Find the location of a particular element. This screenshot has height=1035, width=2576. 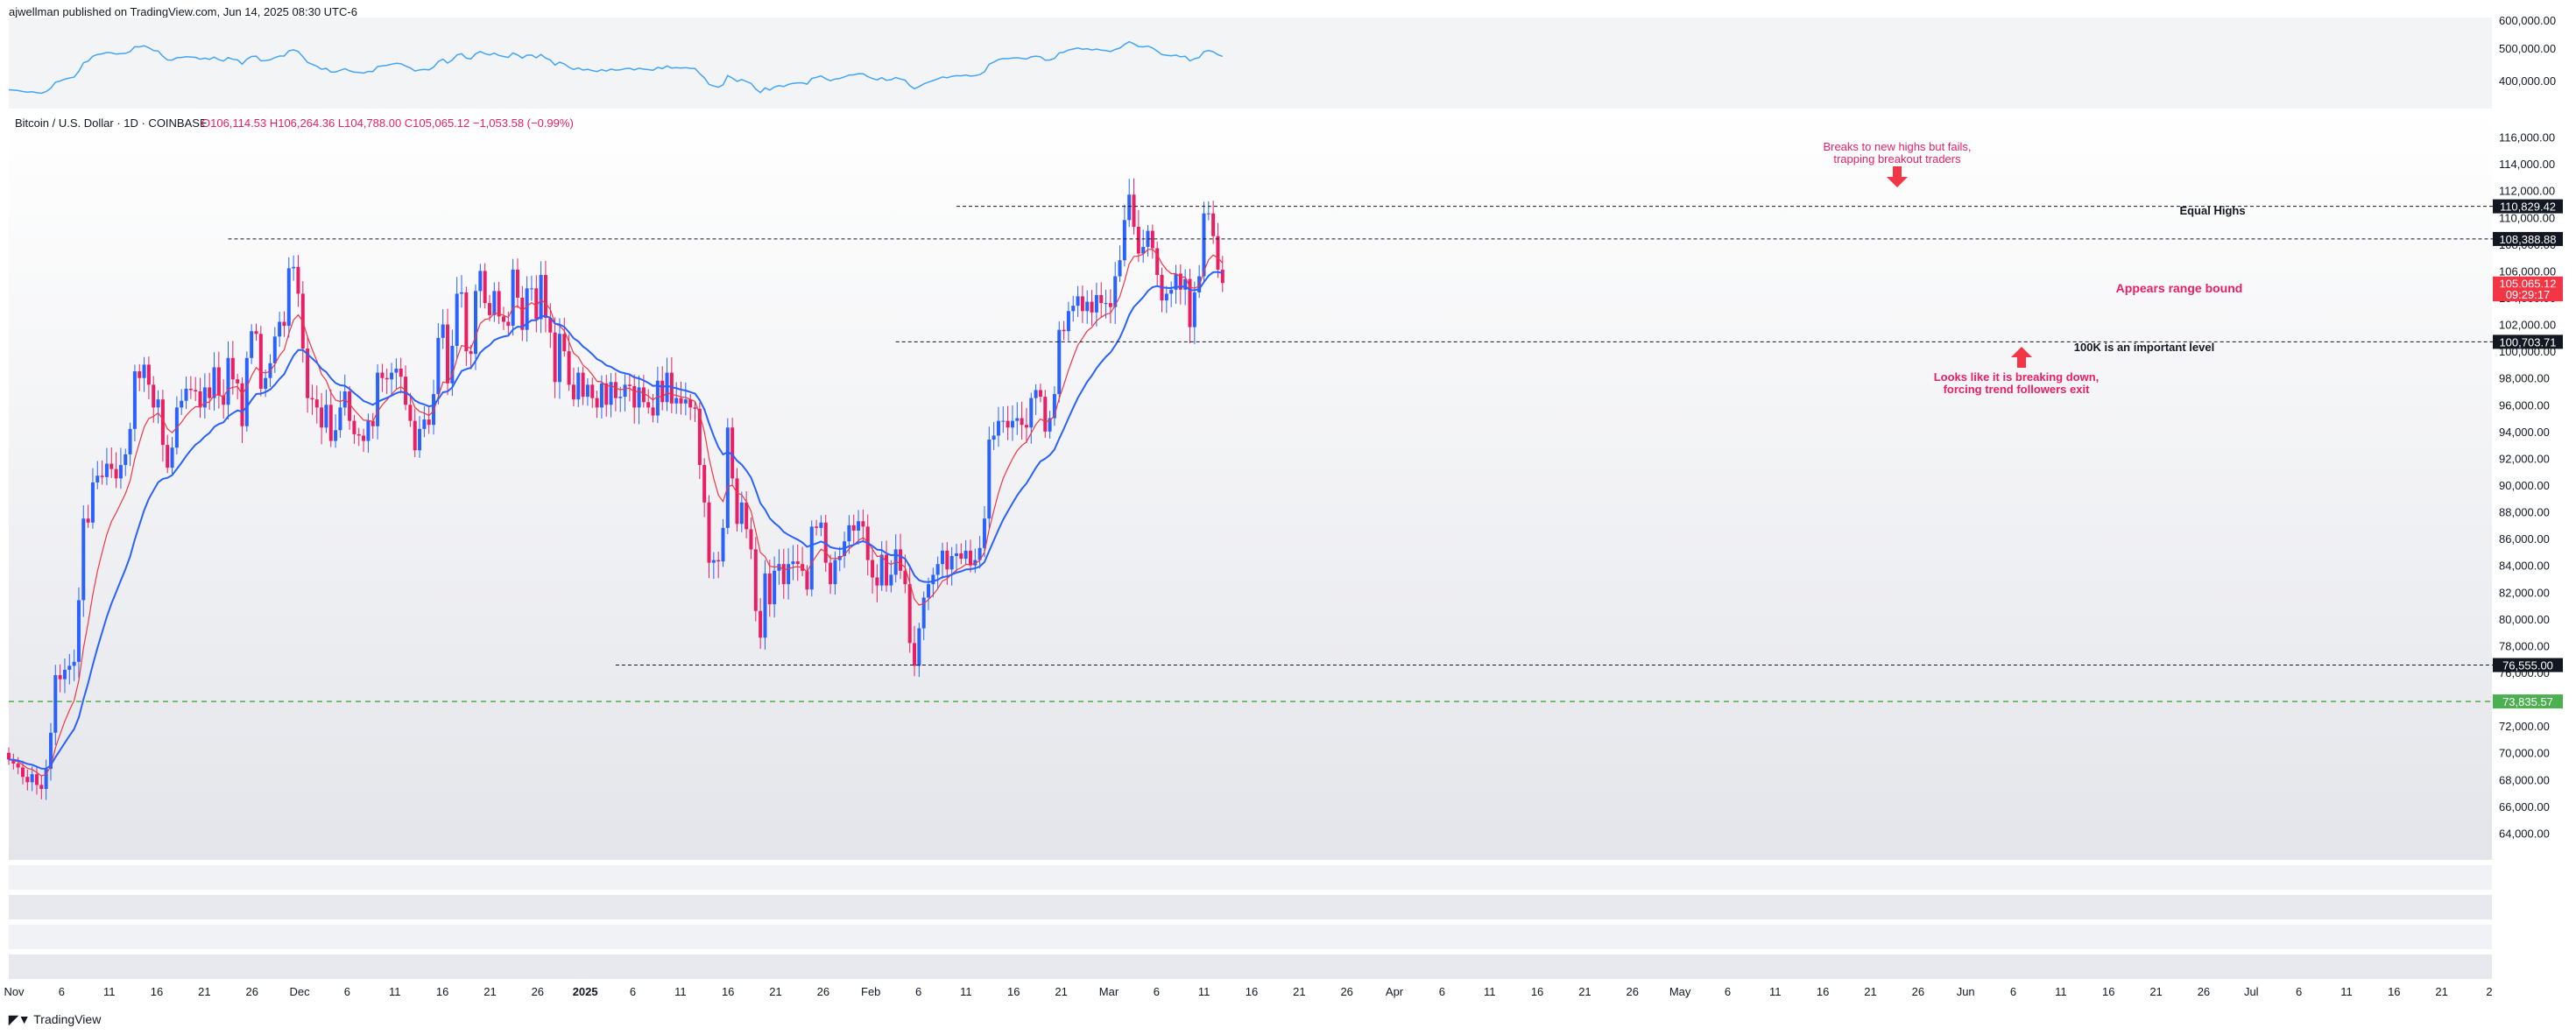

tradingview-brand: ◤▼ TradingView is located at coordinates (55, 1019).